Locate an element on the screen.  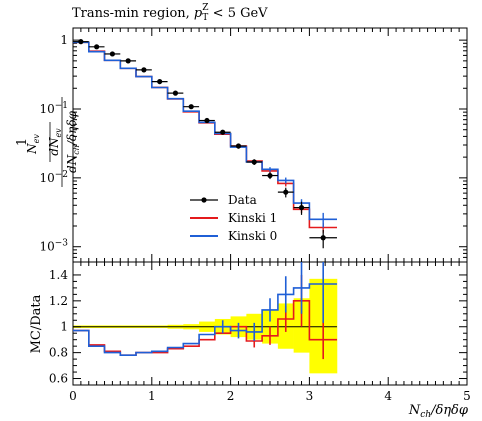
legend: Data Kinski 1 Kinski 0 is located at coordinates (233, 218).